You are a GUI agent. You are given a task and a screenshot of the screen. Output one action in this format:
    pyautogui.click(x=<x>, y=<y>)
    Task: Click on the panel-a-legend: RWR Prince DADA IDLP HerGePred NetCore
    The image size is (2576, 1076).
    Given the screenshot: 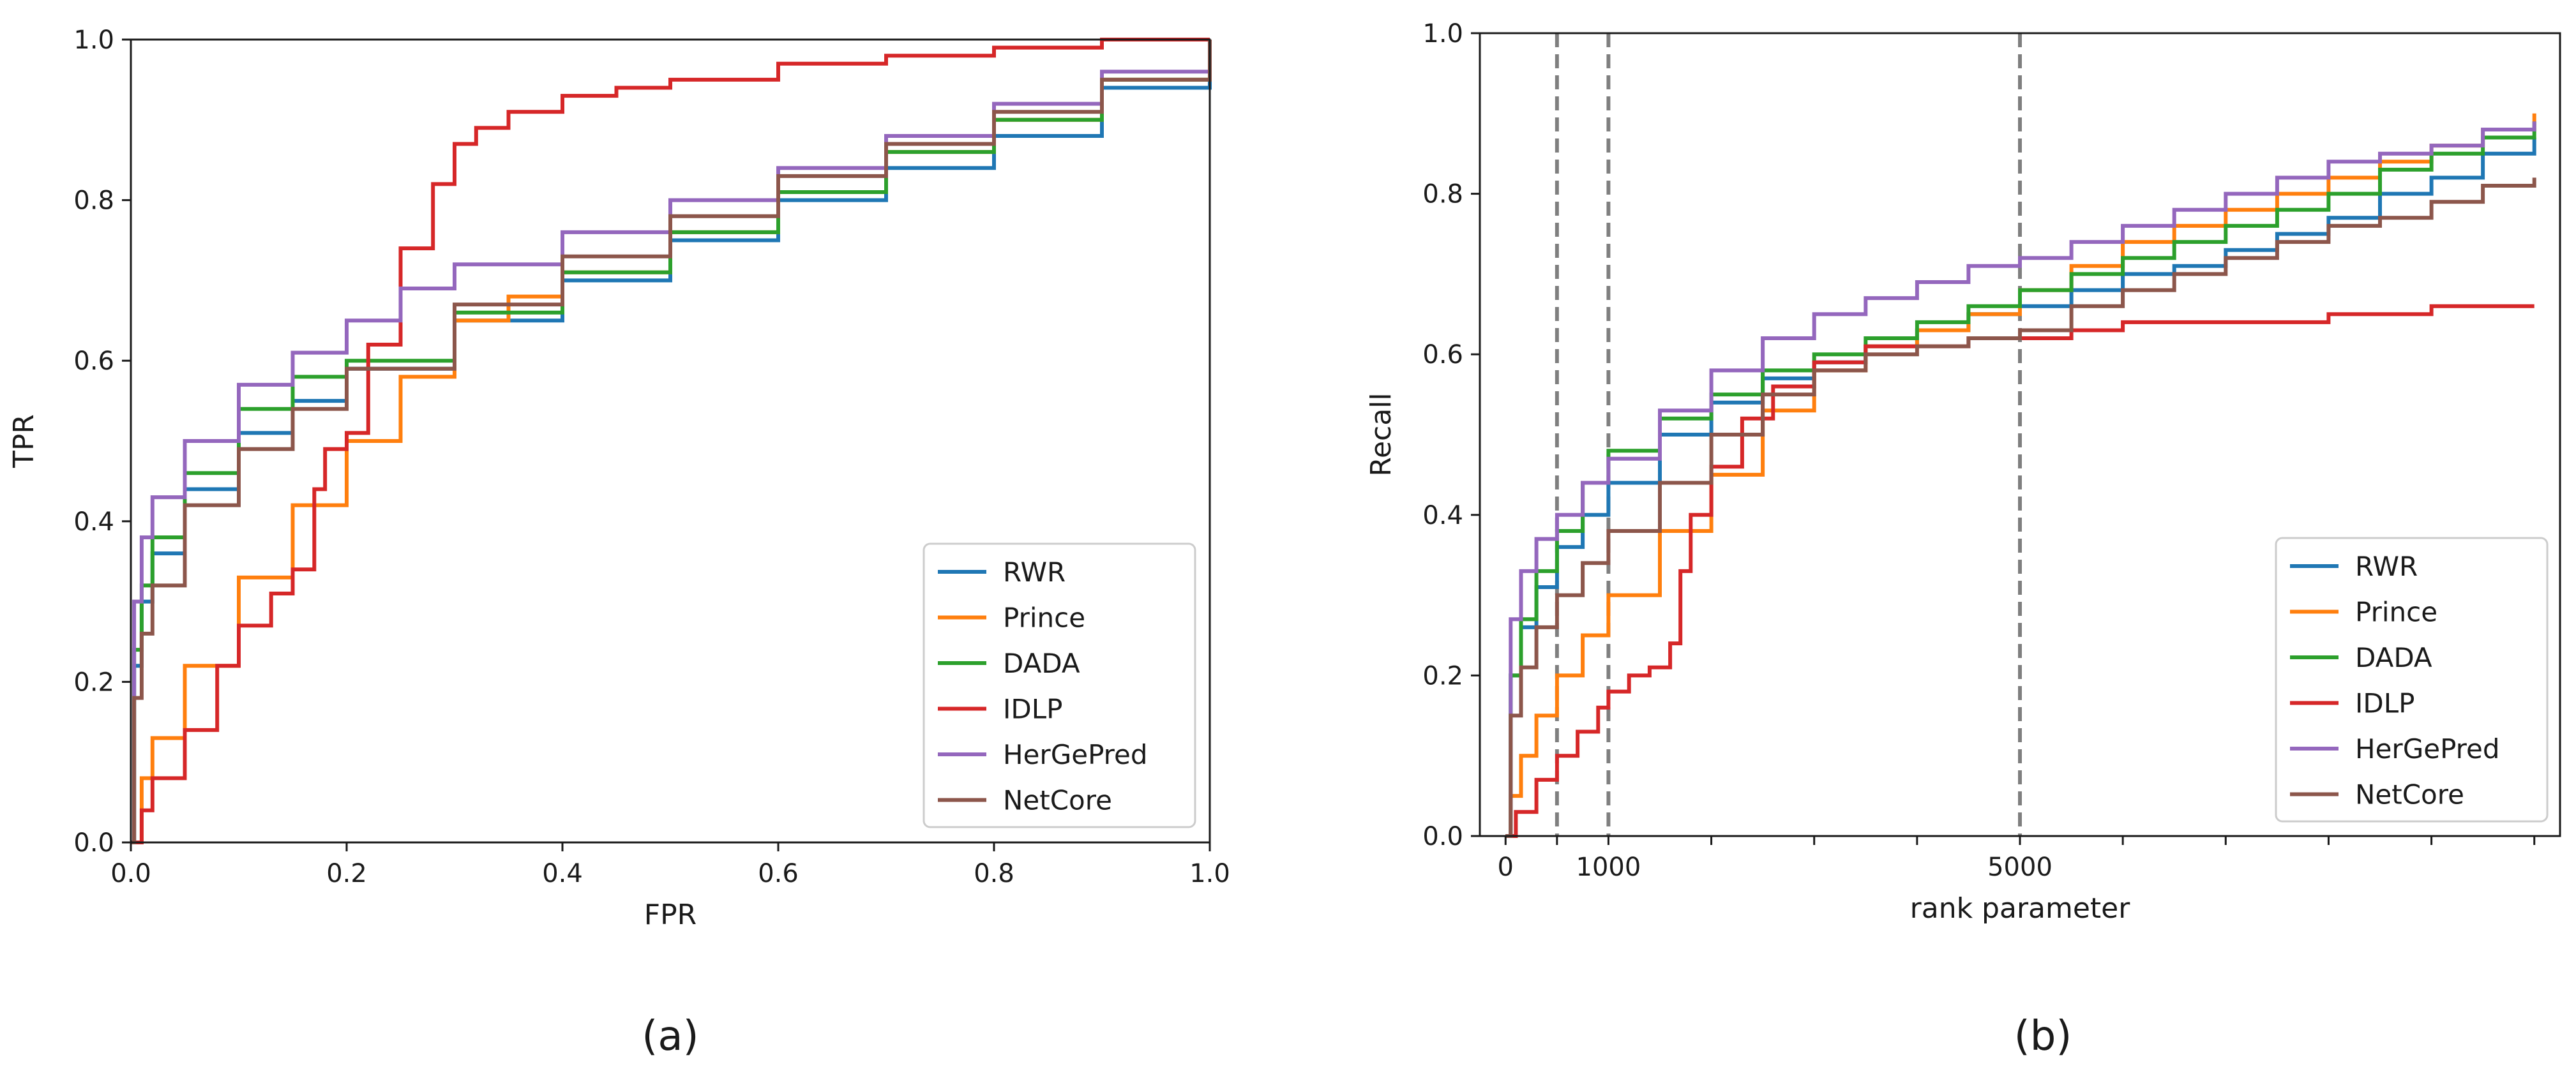 What is the action you would take?
    pyautogui.click(x=1059, y=685)
    